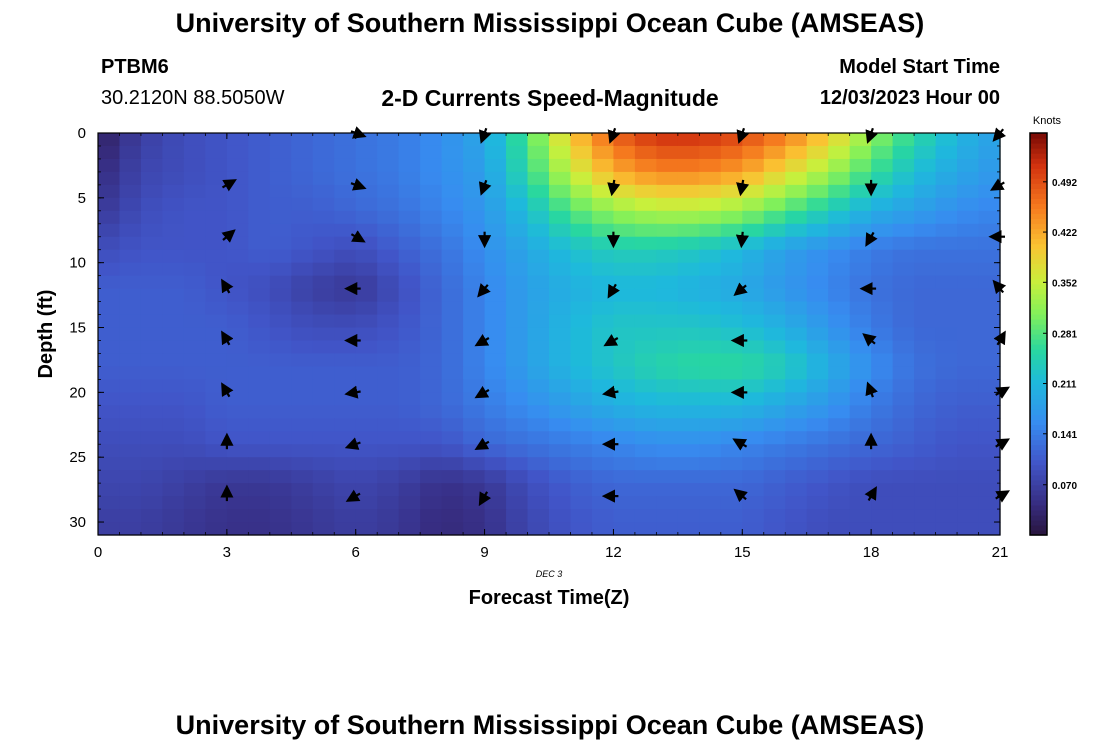 The image size is (1100, 750). Describe the element at coordinates (46, 334) in the screenshot. I see `y-axis-label: Depth (ft)` at that location.